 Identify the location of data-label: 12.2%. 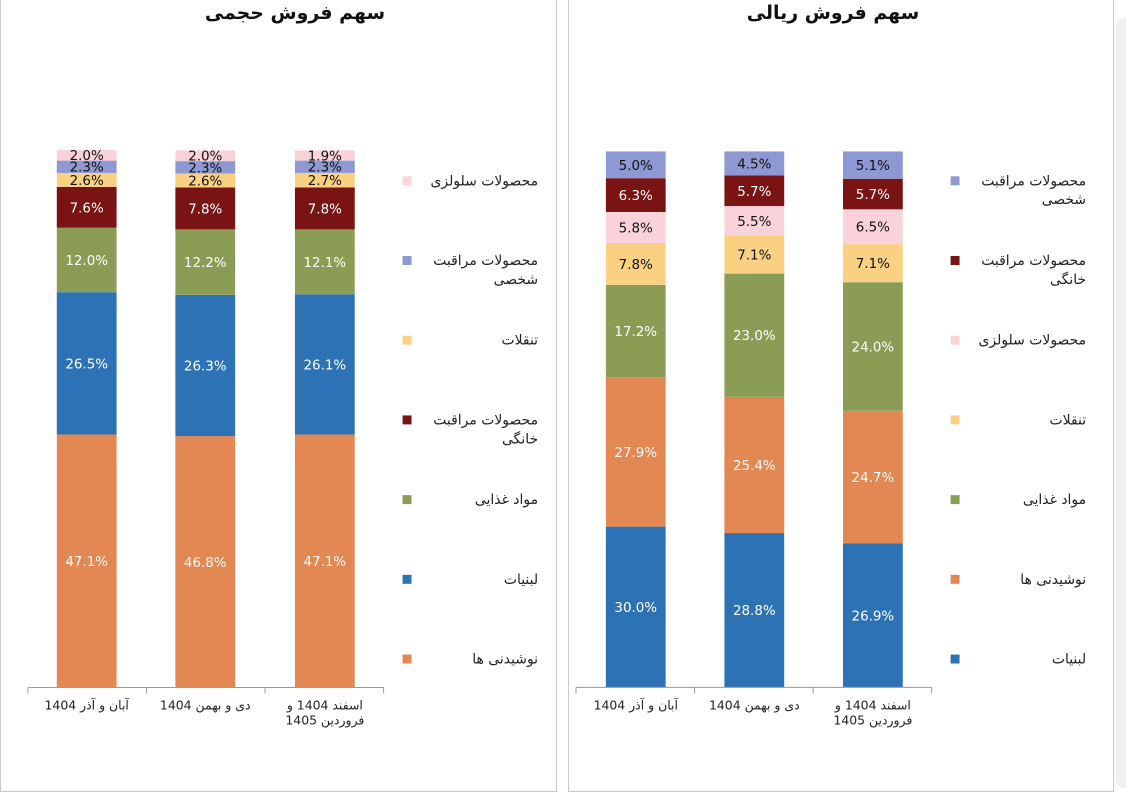
(205, 263).